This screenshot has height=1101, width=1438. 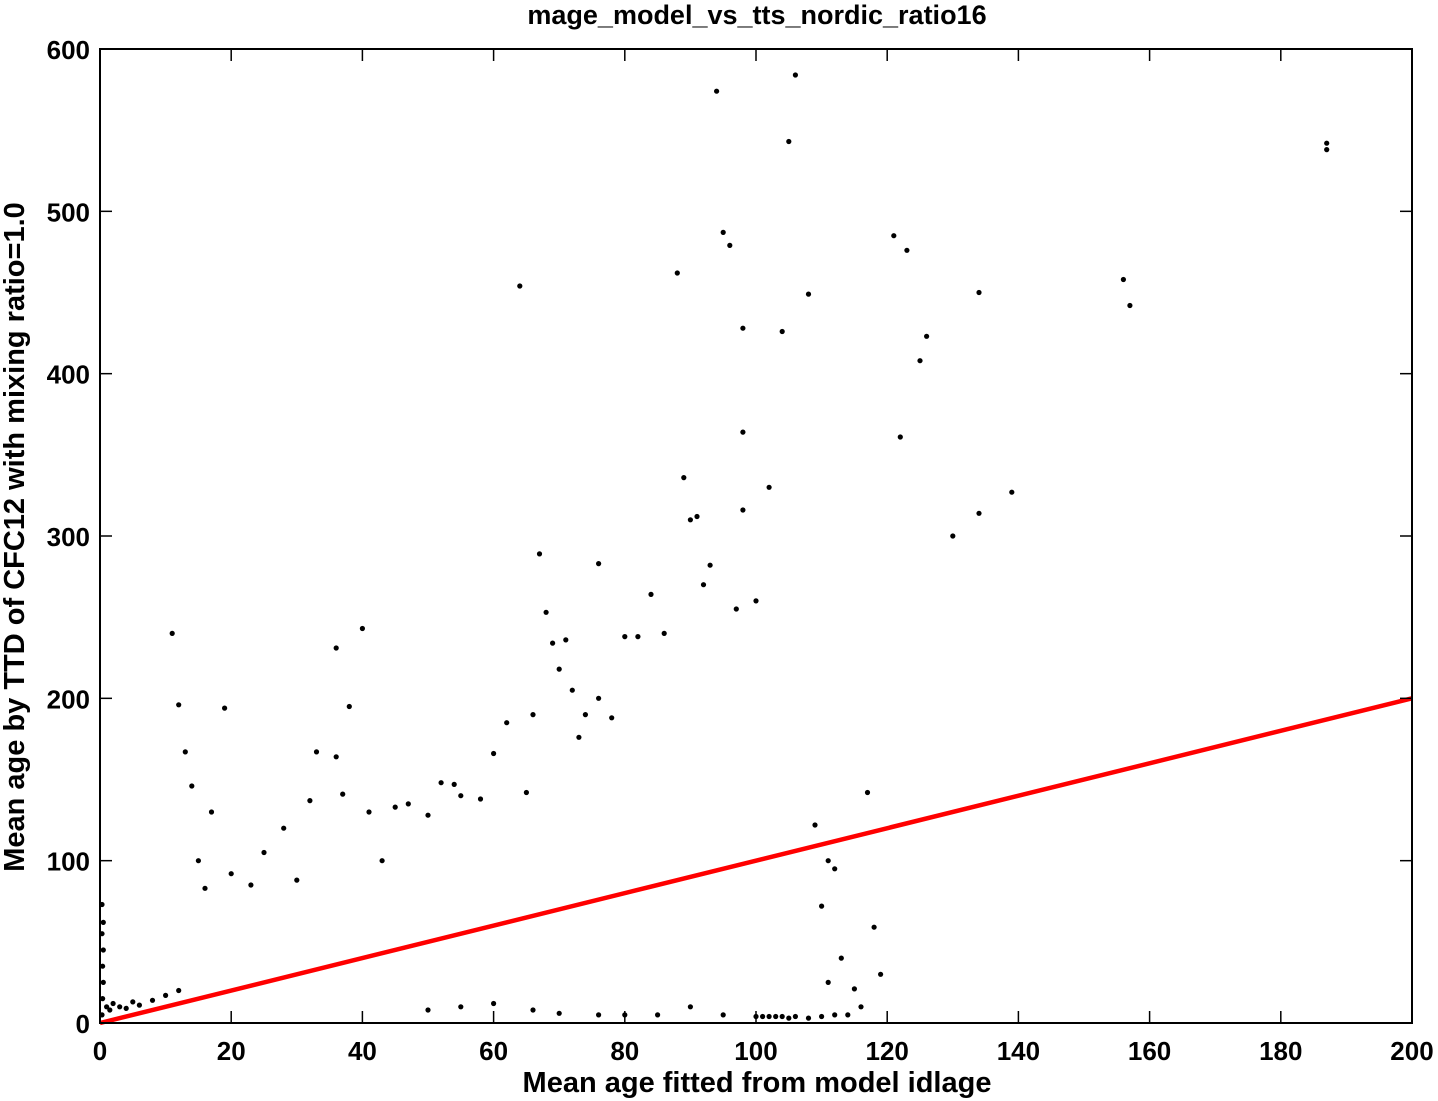 What do you see at coordinates (68, 212) in the screenshot?
I see `y-tick-label: 500` at bounding box center [68, 212].